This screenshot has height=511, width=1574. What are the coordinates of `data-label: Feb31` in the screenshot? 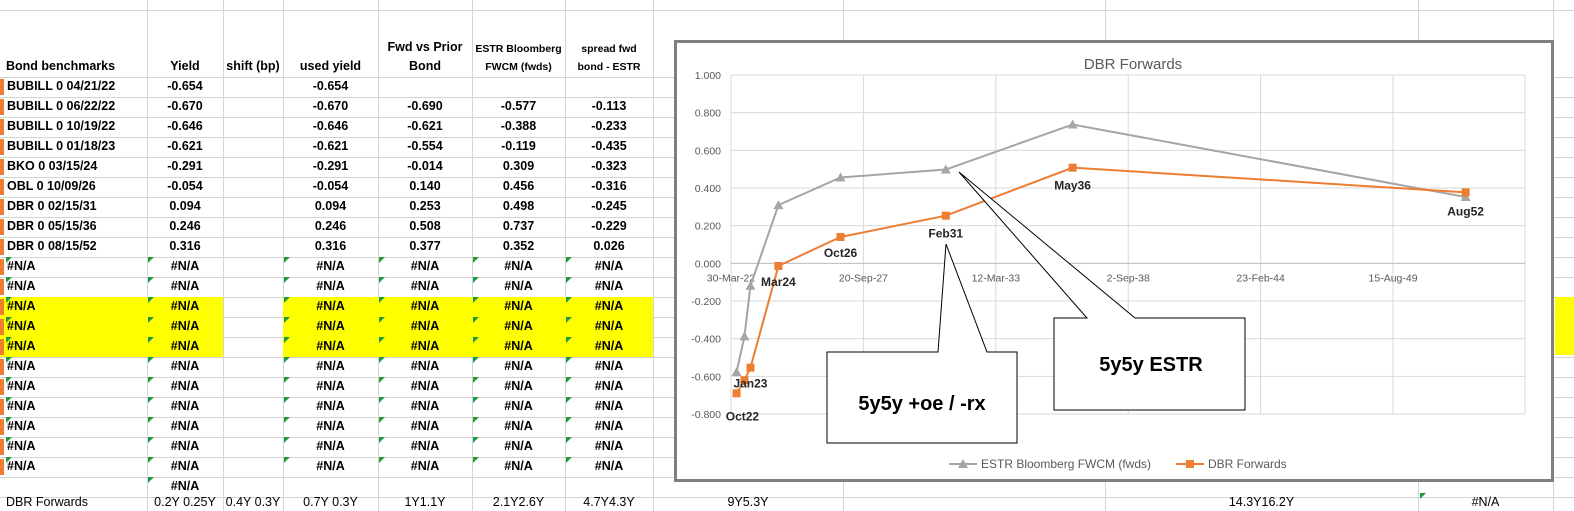 It's located at (945, 234).